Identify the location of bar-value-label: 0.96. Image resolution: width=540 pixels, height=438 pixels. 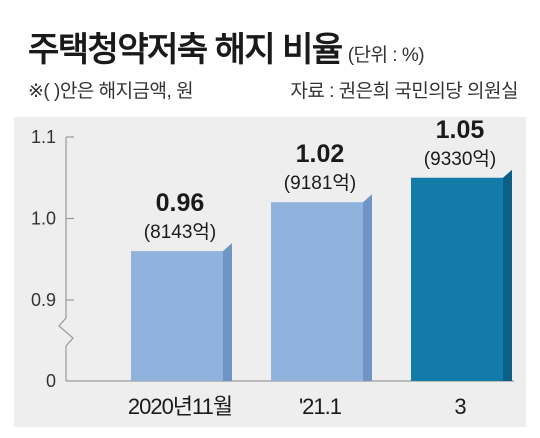
(180, 203).